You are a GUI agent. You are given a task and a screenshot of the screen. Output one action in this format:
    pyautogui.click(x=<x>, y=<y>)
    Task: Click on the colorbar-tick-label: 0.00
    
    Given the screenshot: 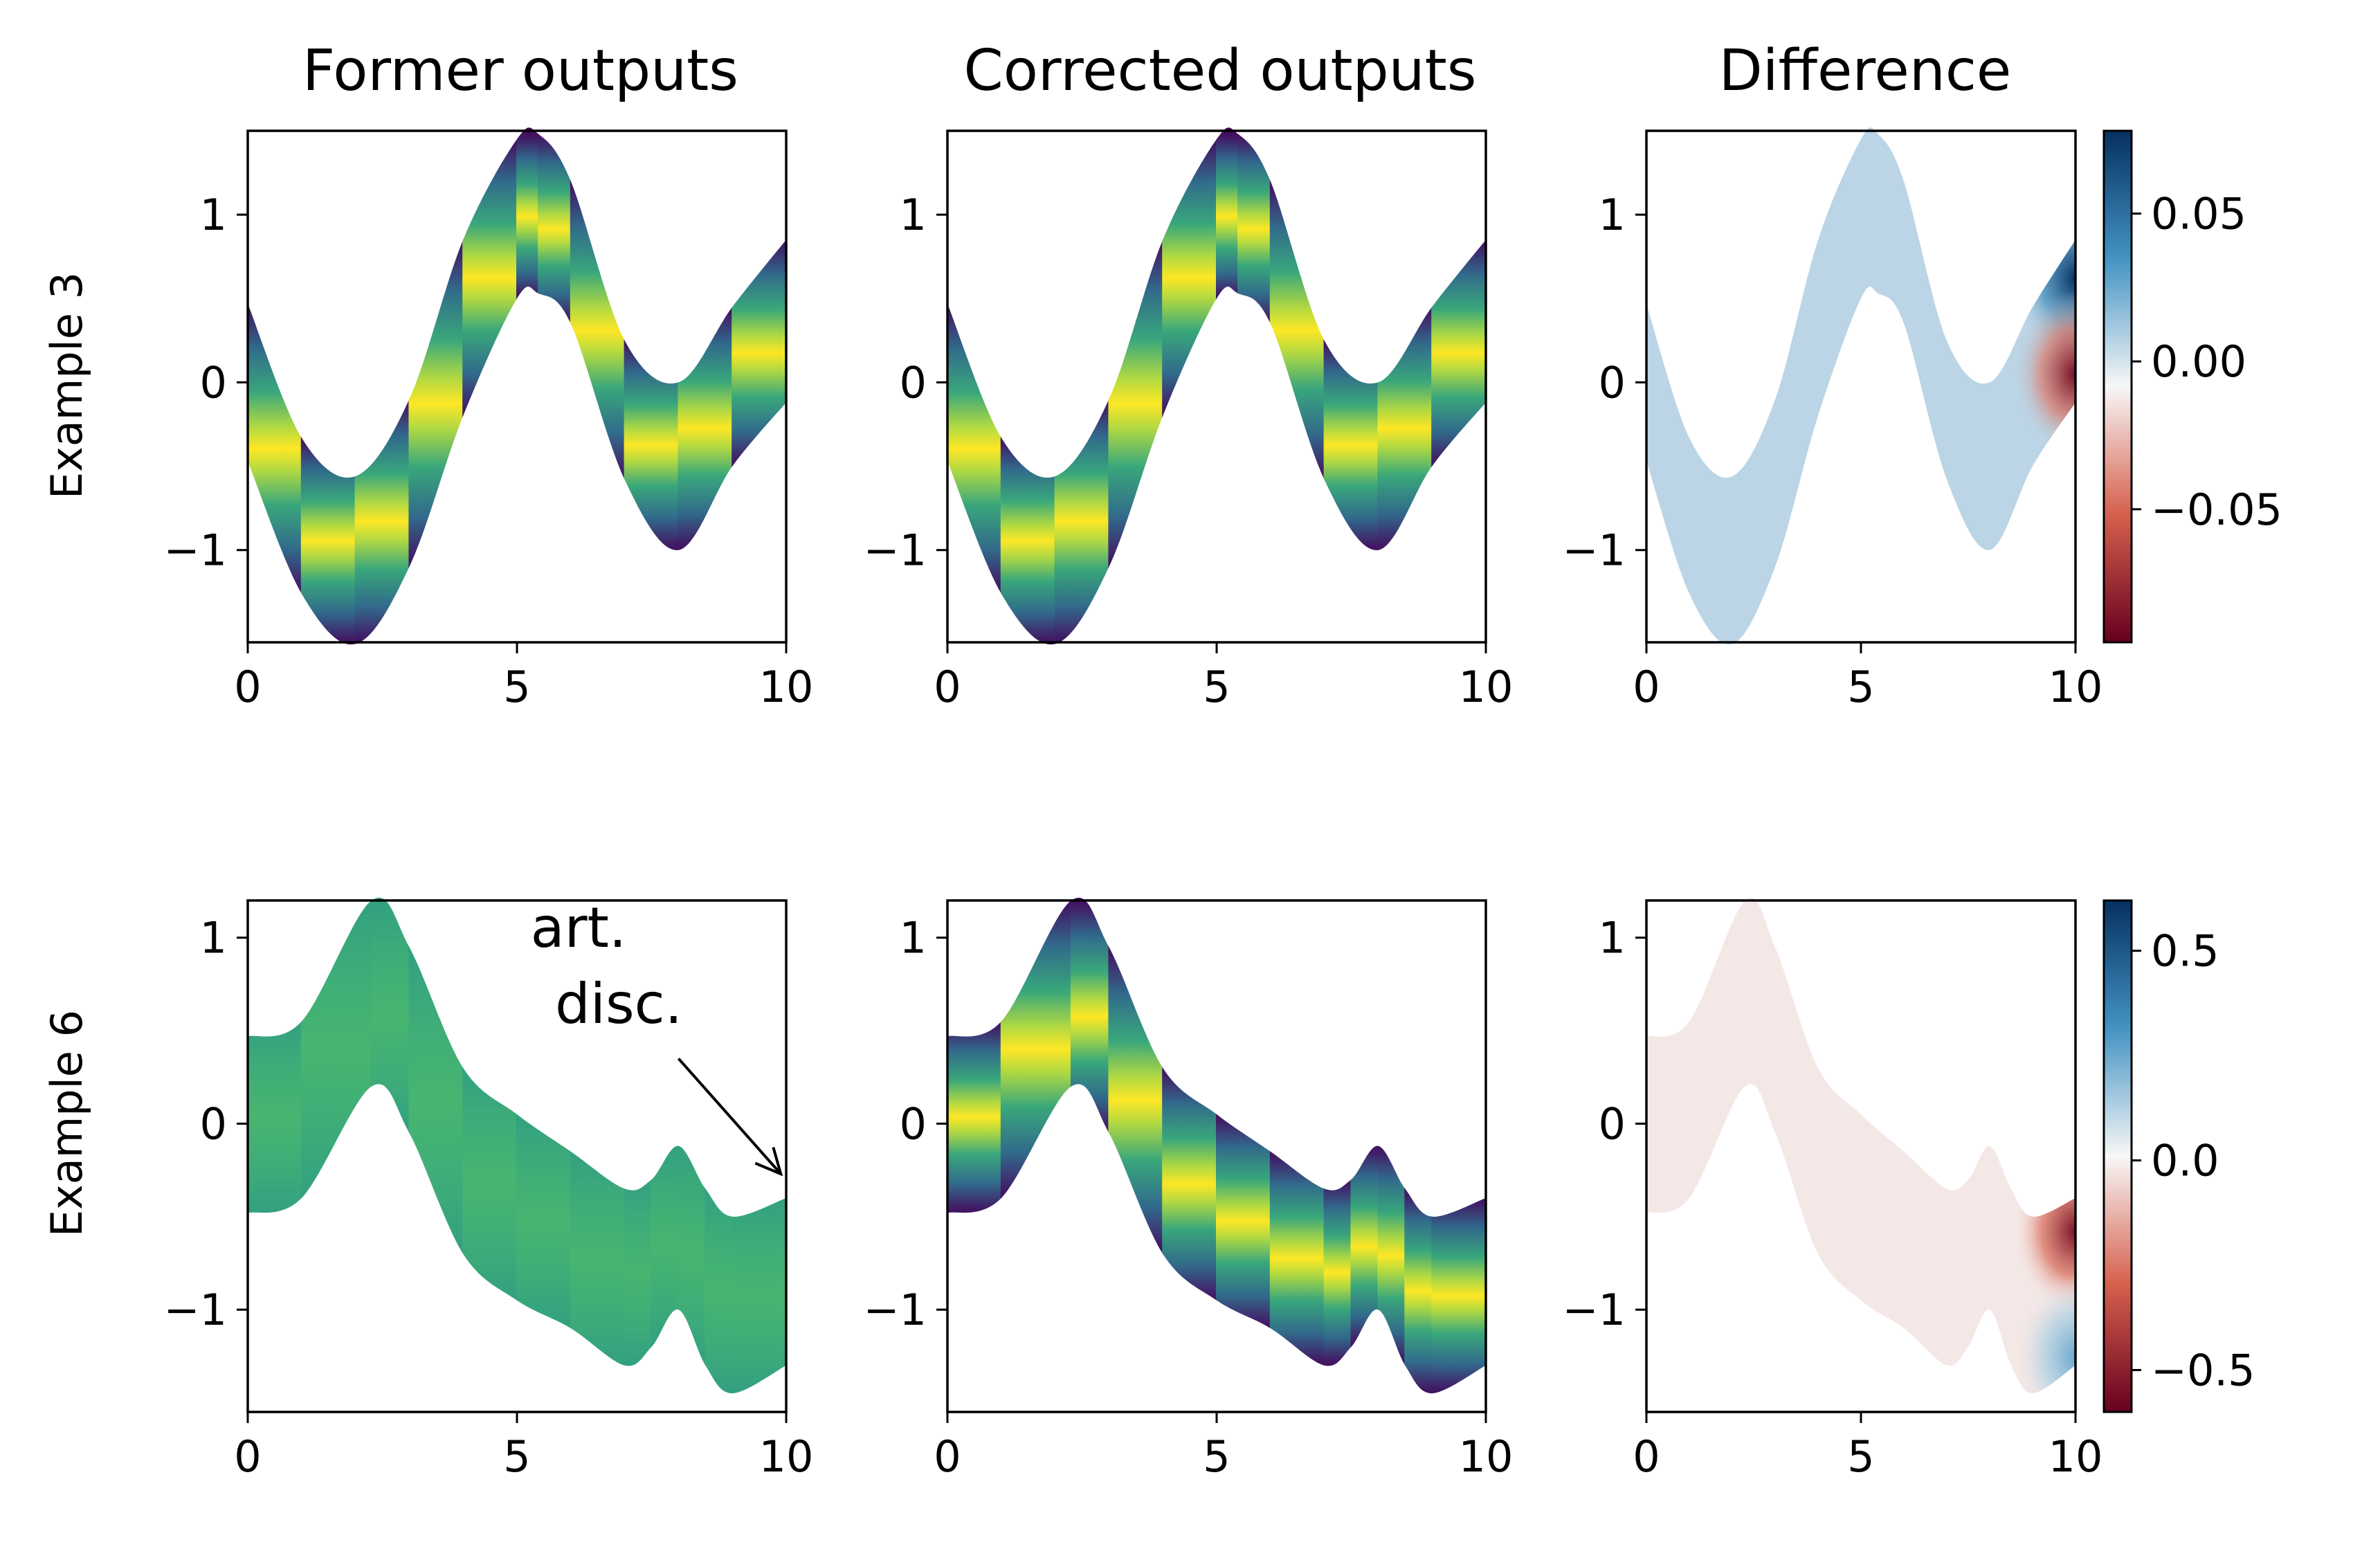 What is the action you would take?
    pyautogui.click(x=2198, y=361)
    